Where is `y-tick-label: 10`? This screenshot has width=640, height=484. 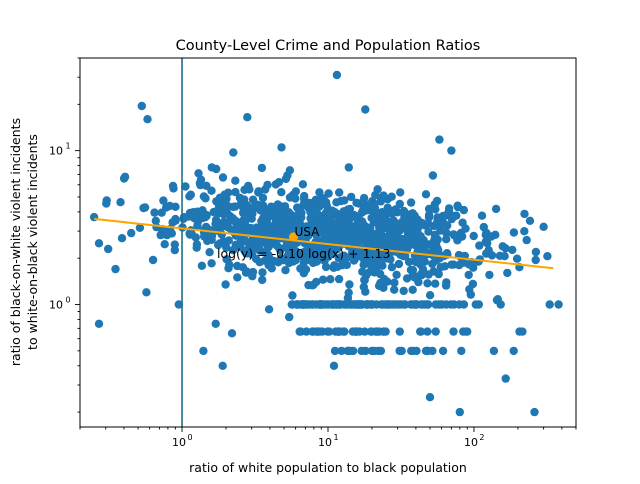
y-tick-label: 10 is located at coordinates (56, 151).